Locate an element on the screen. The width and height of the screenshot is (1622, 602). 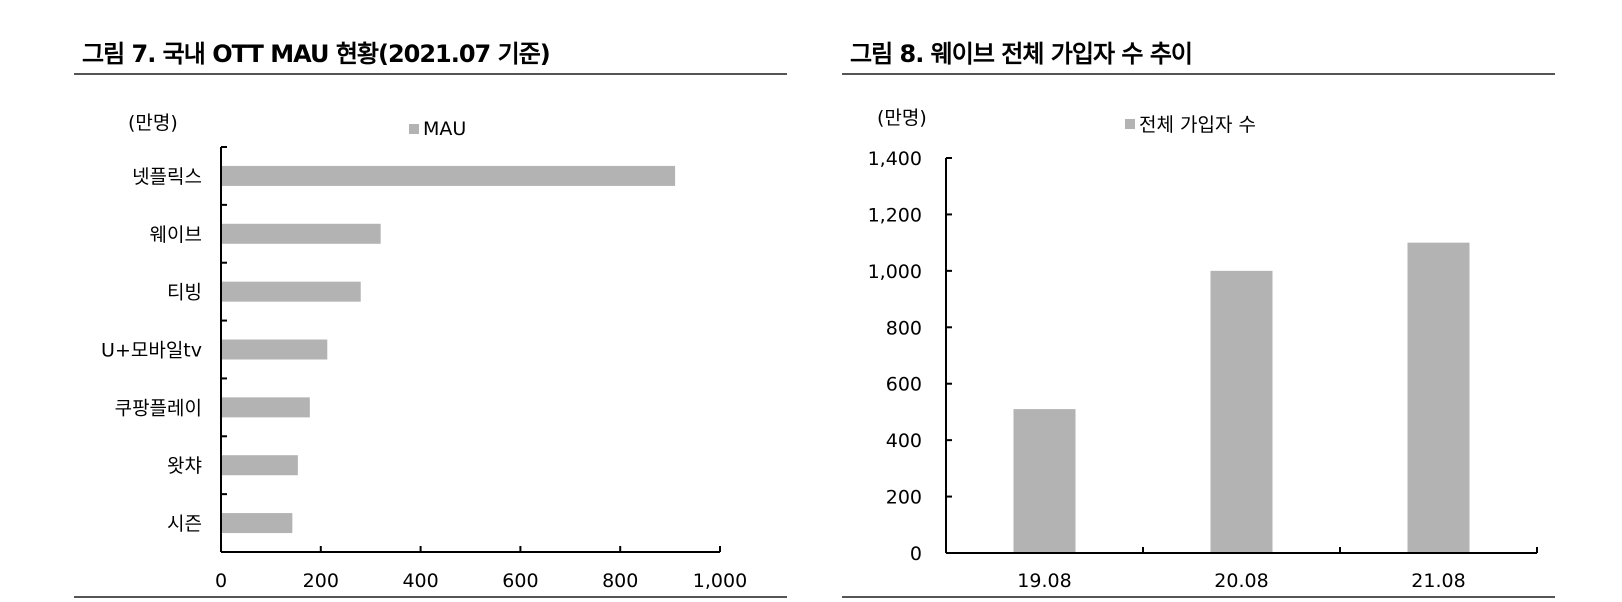
chart2-y-tick-label: 400 is located at coordinates (904, 441).